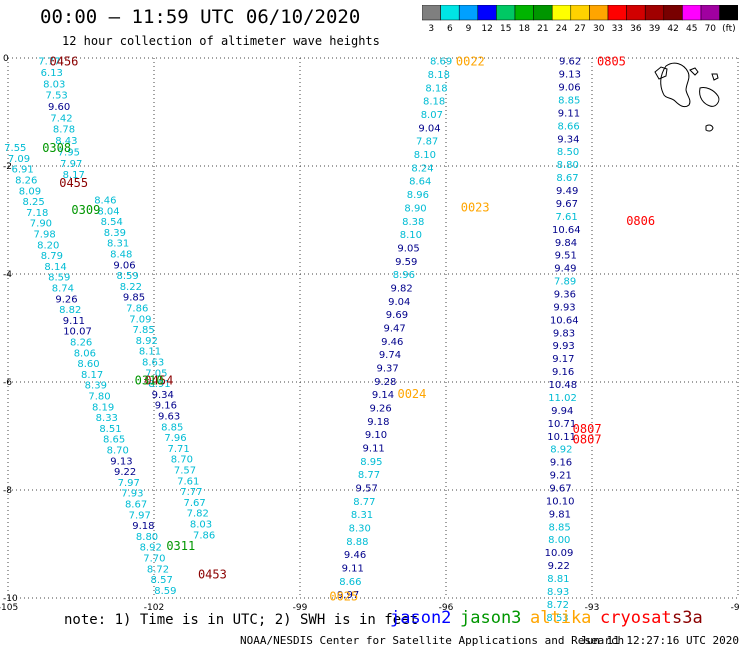 The width and height of the screenshot is (740, 650). What do you see at coordinates (434, 102) in the screenshot?
I see `swh-value: 8.18` at bounding box center [434, 102].